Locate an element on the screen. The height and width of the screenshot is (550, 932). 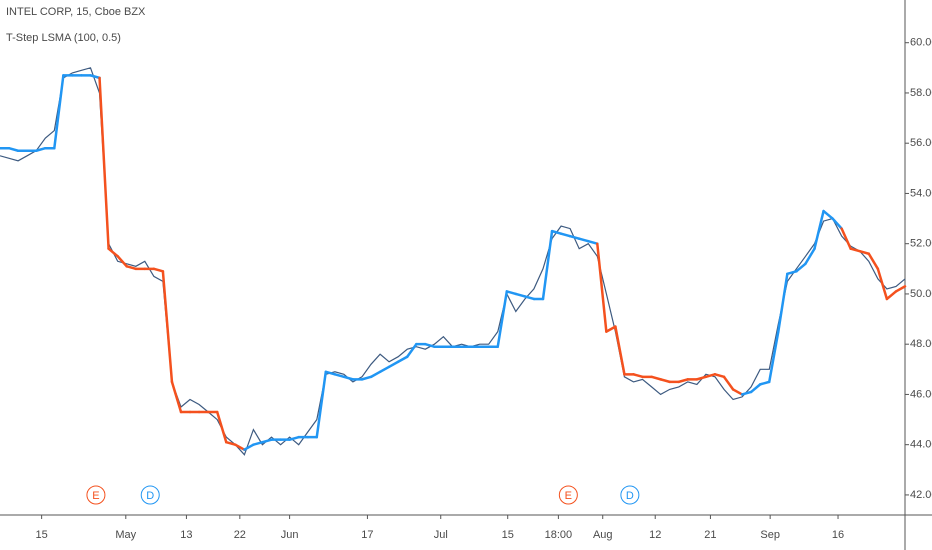
x-tick-label: Aug is located at coordinates (603, 535).